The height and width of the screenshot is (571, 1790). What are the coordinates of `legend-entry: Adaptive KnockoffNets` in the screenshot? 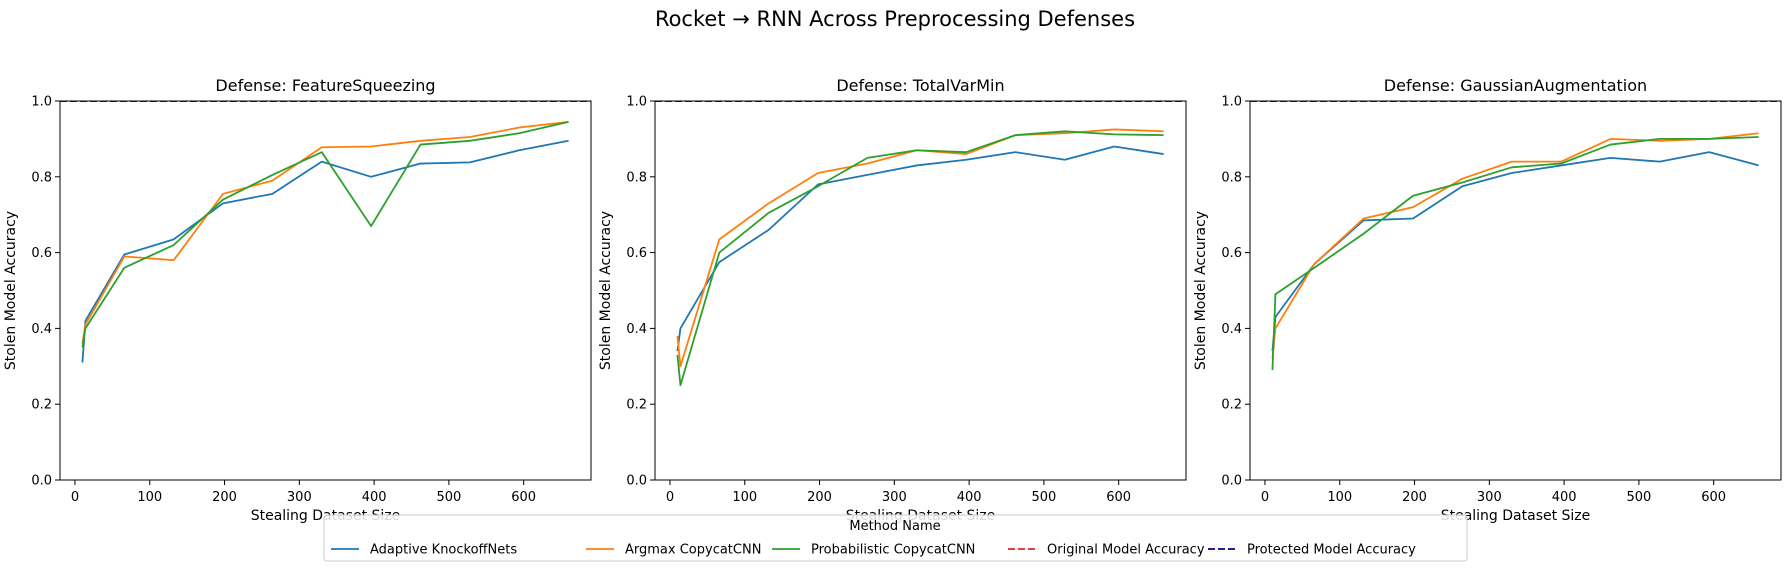 It's located at (424, 550).